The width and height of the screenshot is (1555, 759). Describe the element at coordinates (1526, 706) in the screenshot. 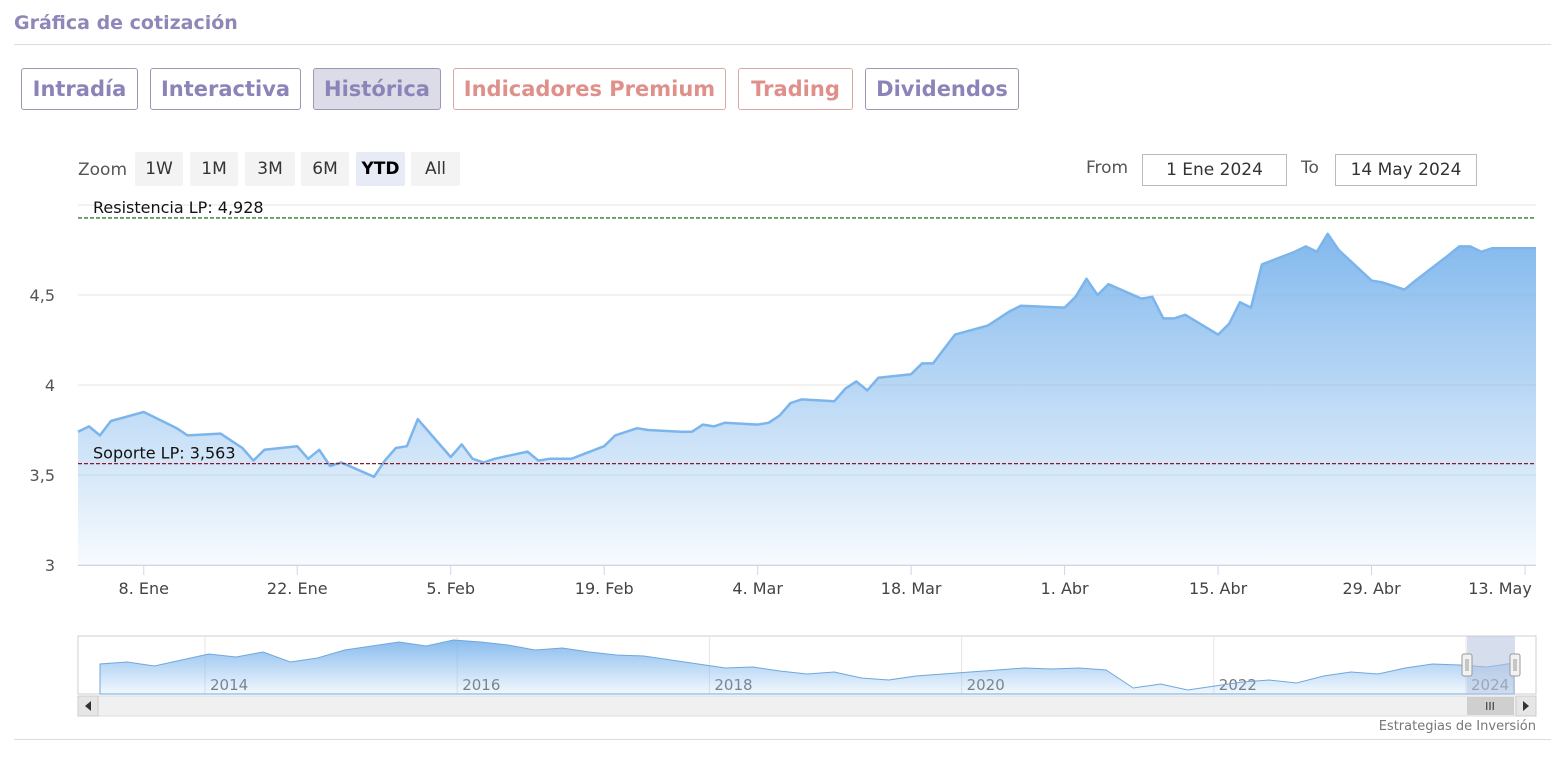

I see `arrow-right-icon` at that location.